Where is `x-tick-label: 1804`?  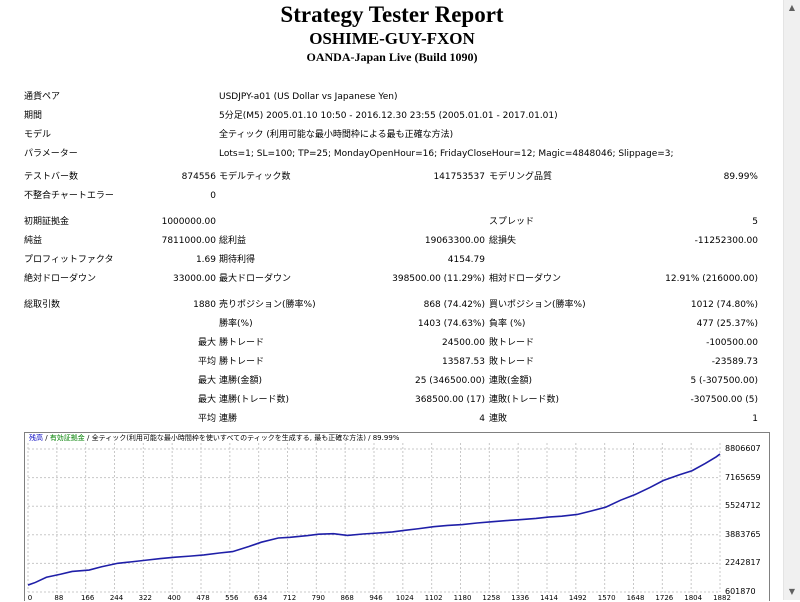
x-tick-label: 1804 is located at coordinates (693, 598).